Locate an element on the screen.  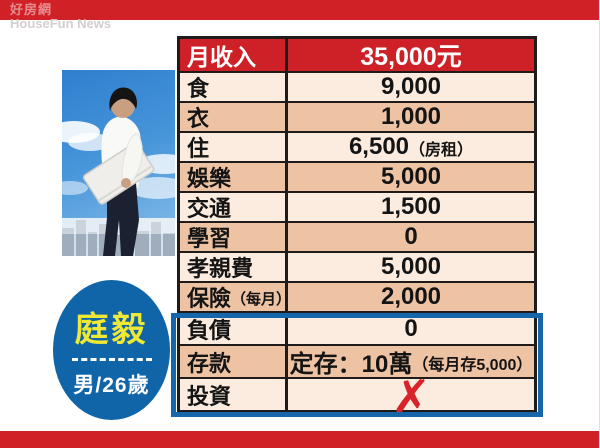
row-label: 存款 is located at coordinates (234, 361).